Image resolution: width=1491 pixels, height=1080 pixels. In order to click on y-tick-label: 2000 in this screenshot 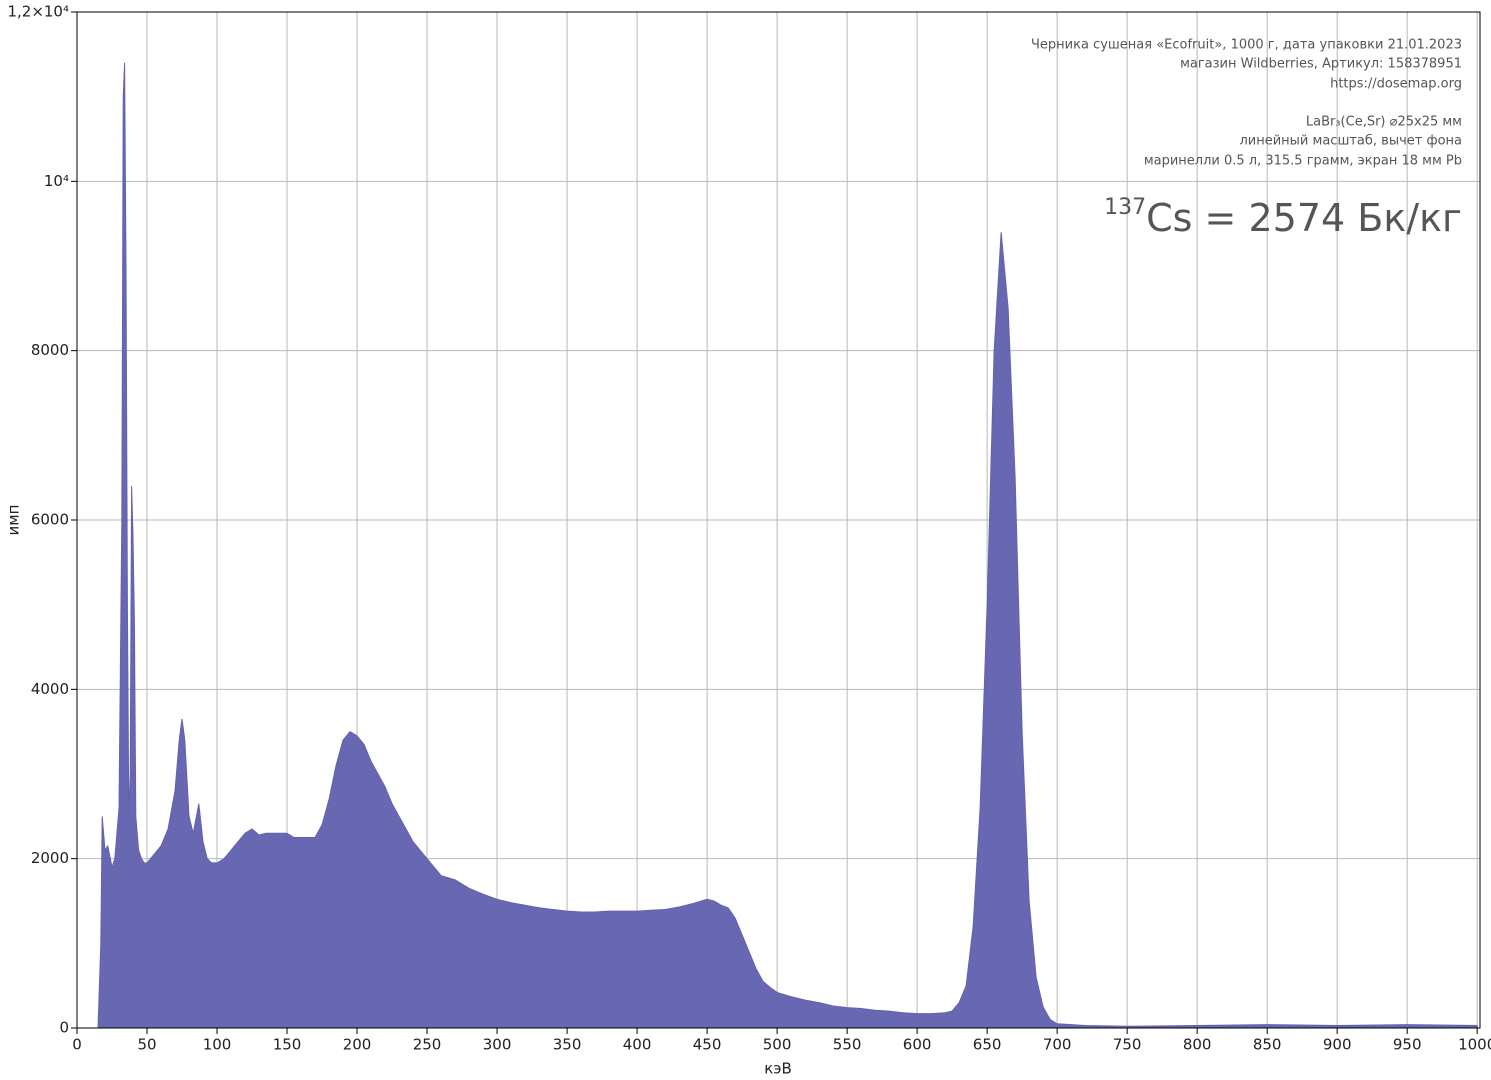, I will do `click(50, 858)`.